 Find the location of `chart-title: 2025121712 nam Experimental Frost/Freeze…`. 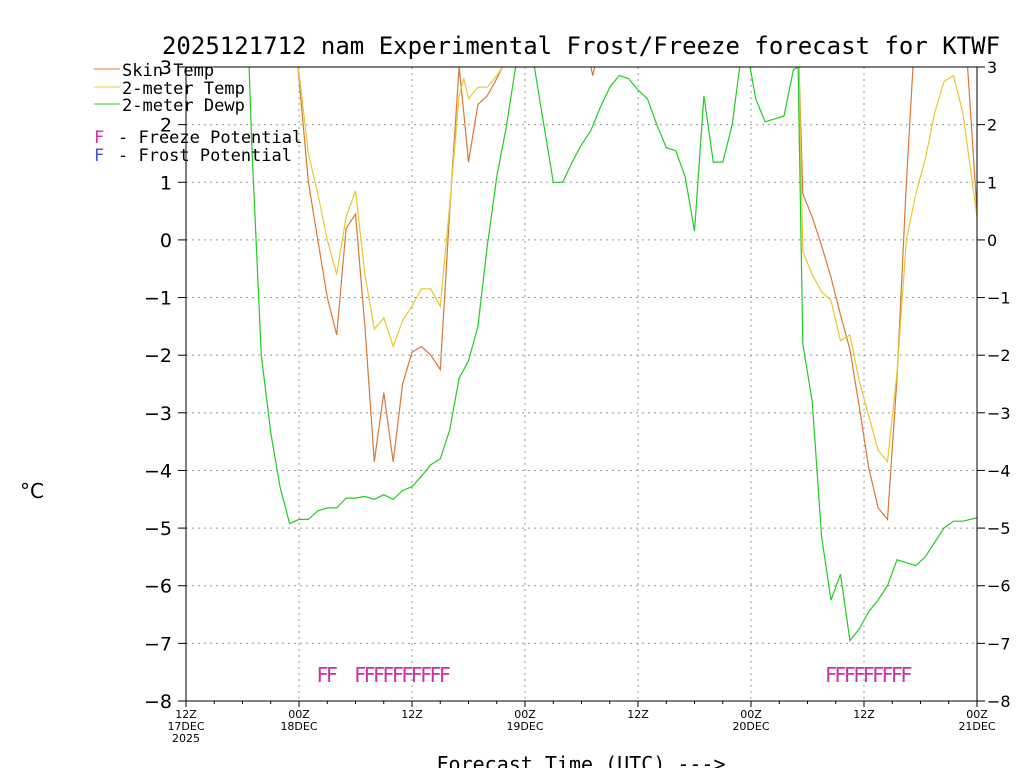

chart-title: 2025121712 nam Experimental Frost/Freeze… is located at coordinates (581, 46).